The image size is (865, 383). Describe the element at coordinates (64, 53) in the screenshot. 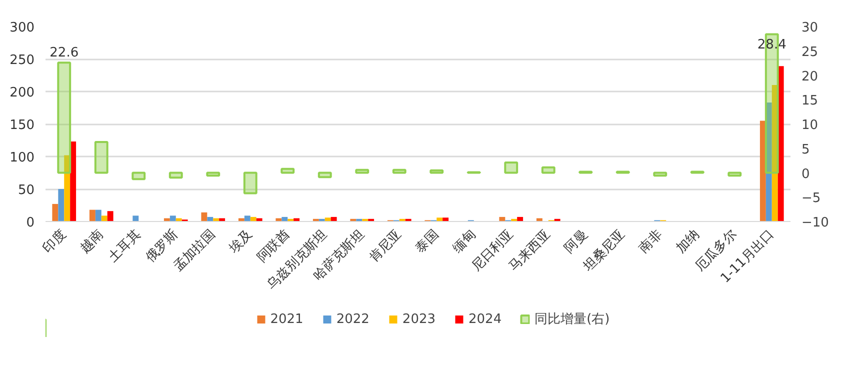

I see `data-label: 22.6` at that location.